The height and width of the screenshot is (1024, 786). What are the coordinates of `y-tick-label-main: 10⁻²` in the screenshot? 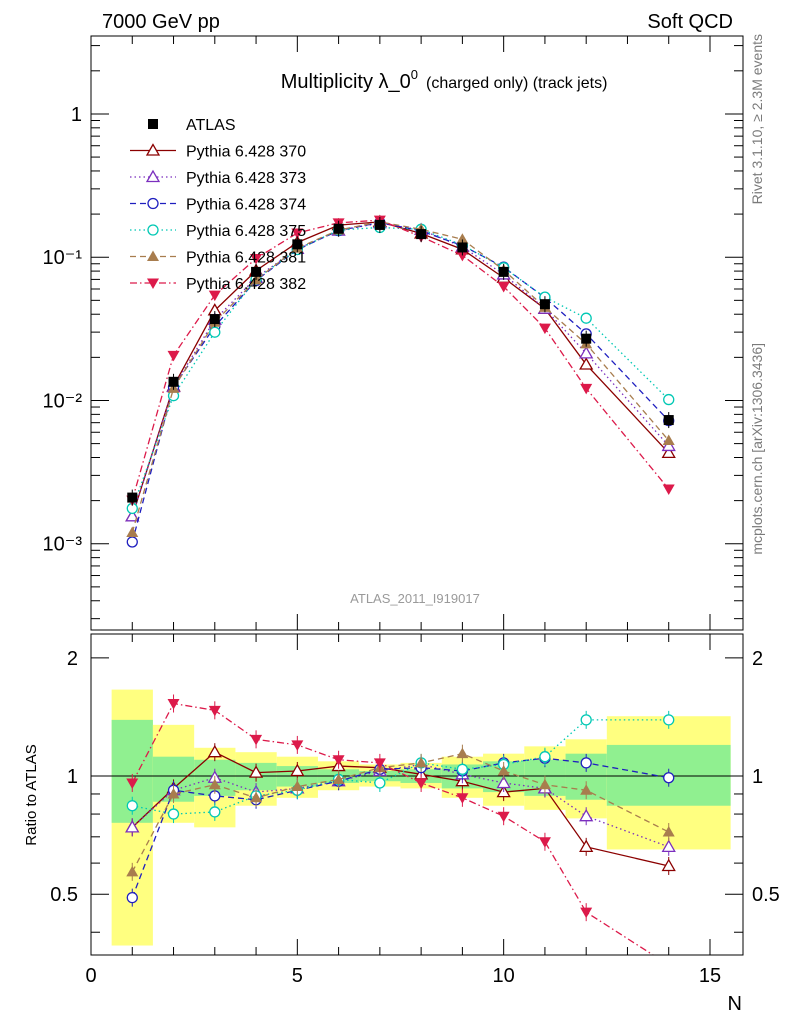 It's located at (63, 401).